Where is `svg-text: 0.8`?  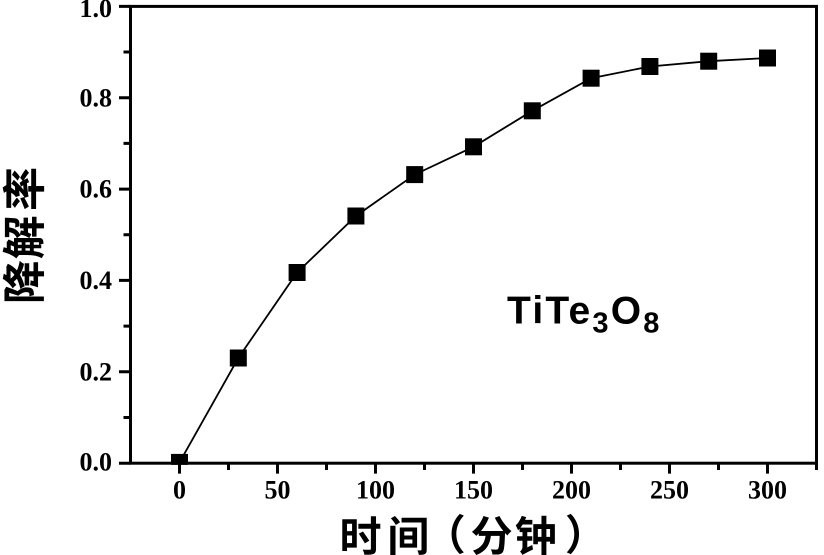 svg-text: 0.8 is located at coordinates (96, 97).